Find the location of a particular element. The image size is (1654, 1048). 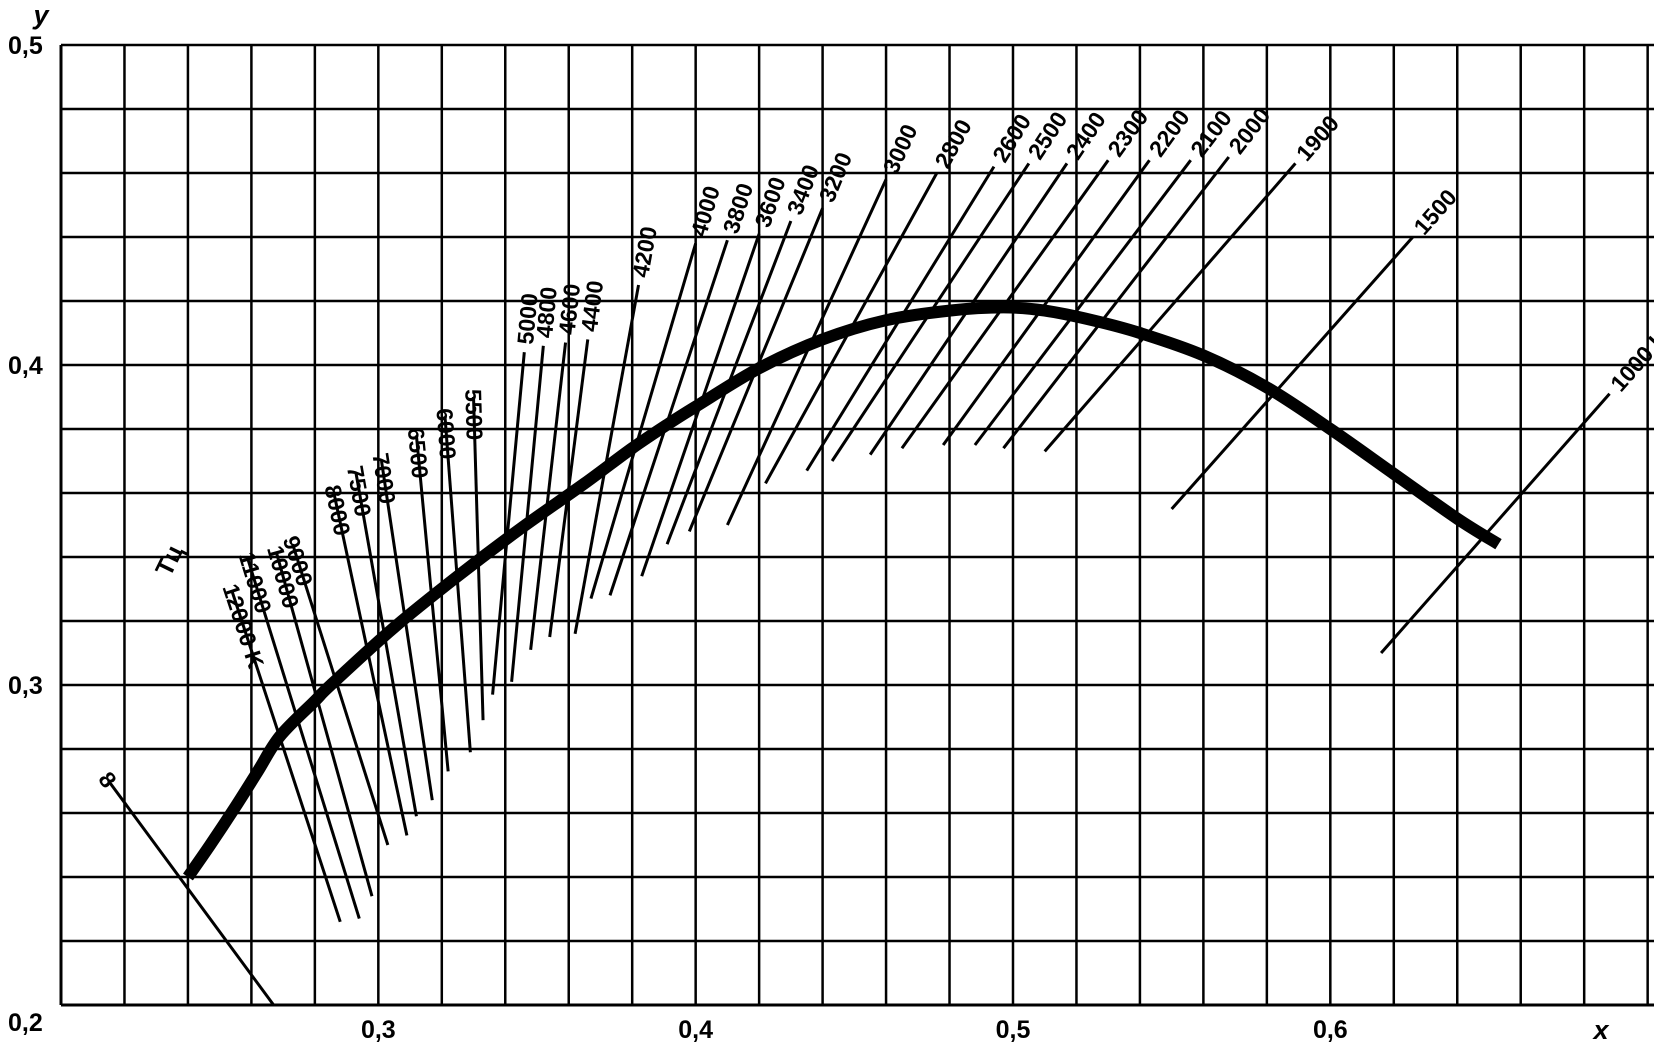

isotemperature-label: 4000 is located at coordinates (704, 211).